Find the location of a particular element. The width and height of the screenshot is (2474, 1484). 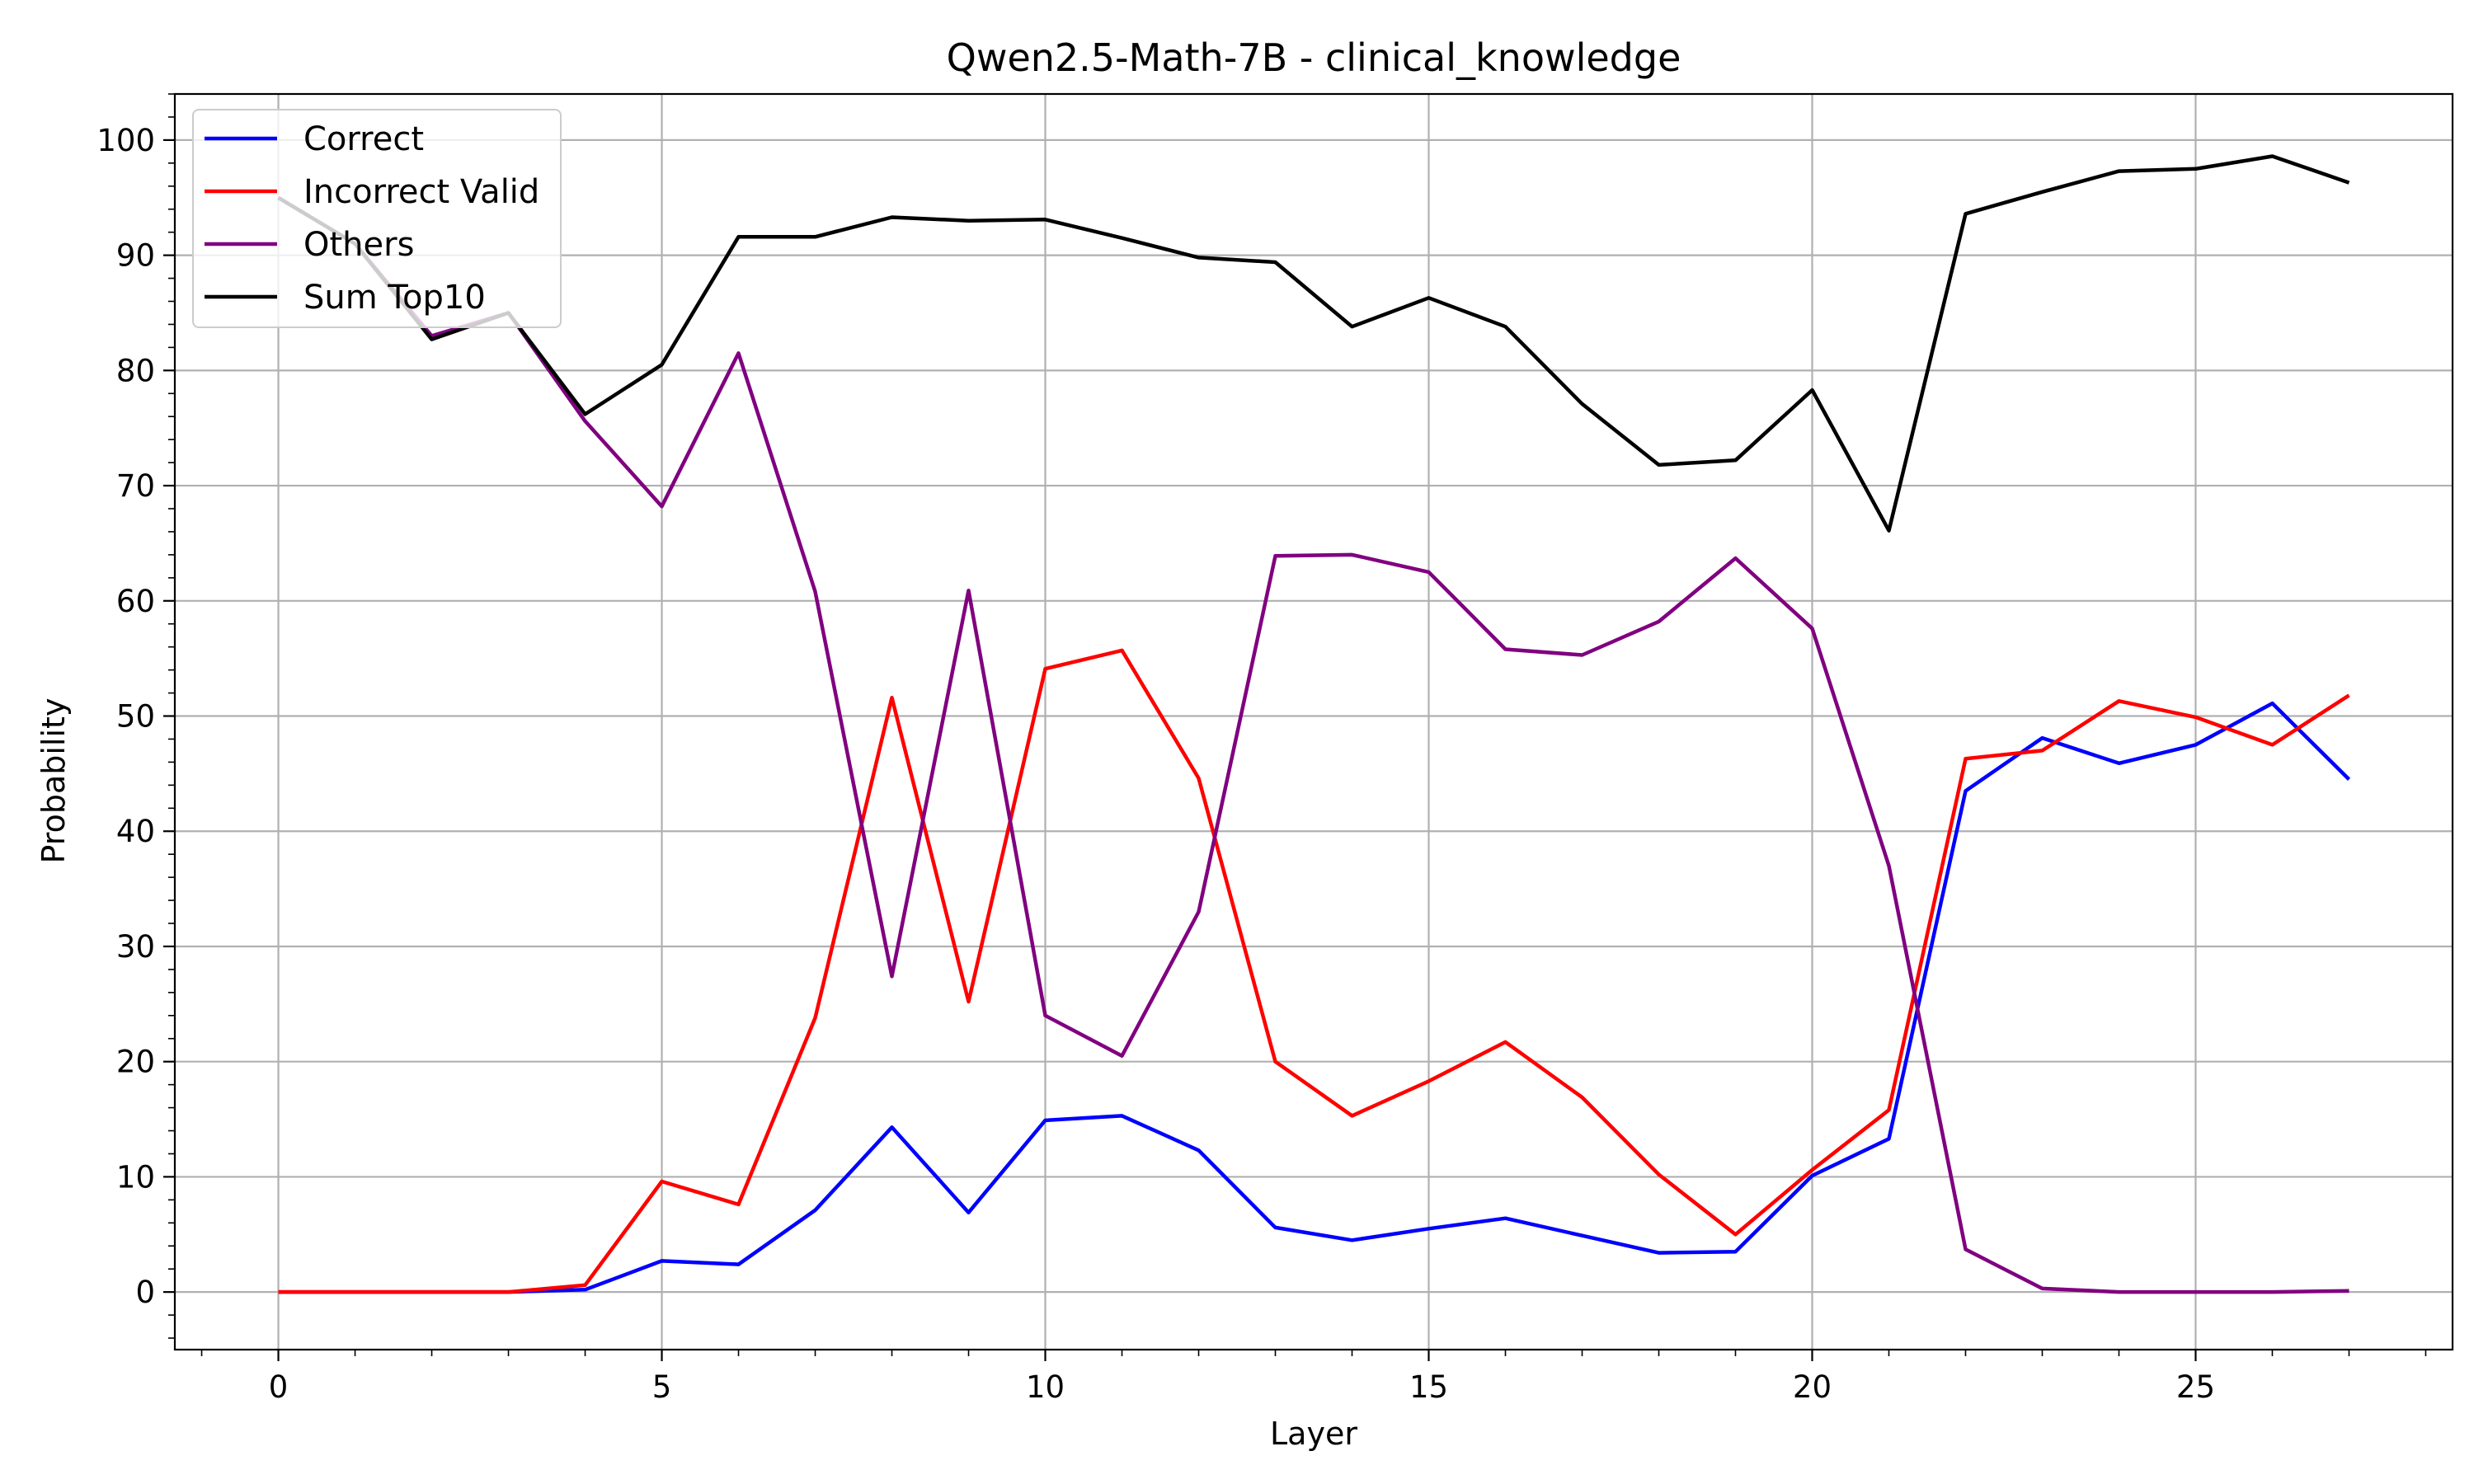

legend: Correct Incorrect Valid Others Sum Top10 is located at coordinates (377, 219).